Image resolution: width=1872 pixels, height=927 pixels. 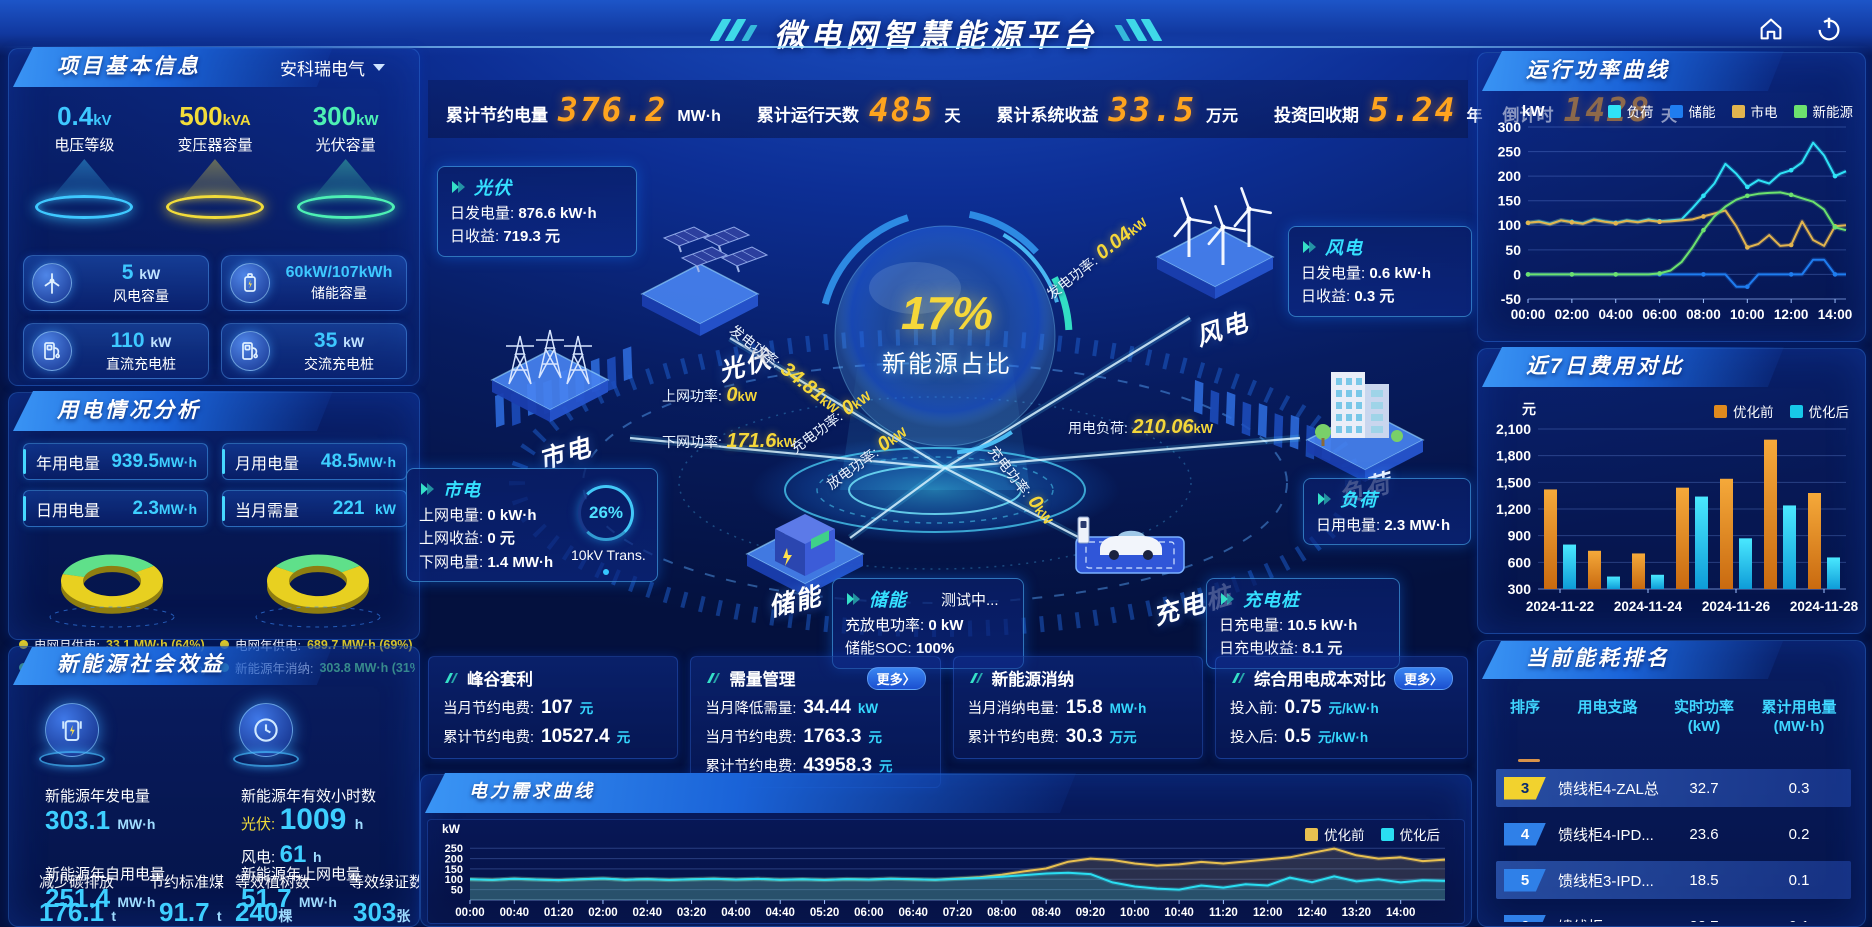 I want to click on kpi-row: 当月降低需量: 34.44 kW, so click(x=815, y=708).